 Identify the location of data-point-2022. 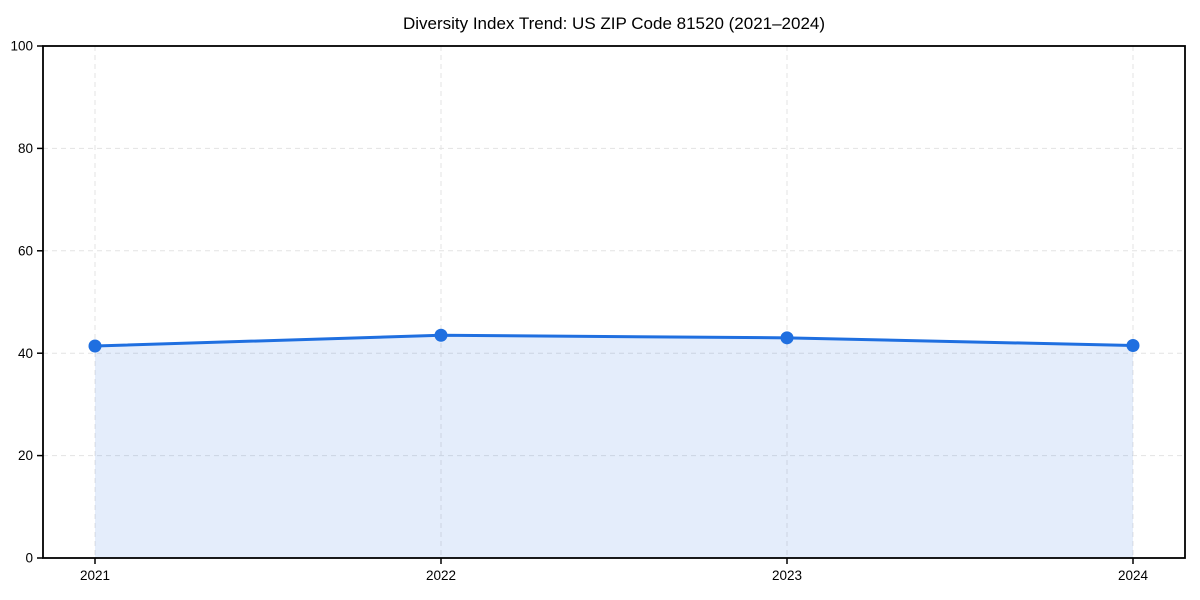
(441, 335).